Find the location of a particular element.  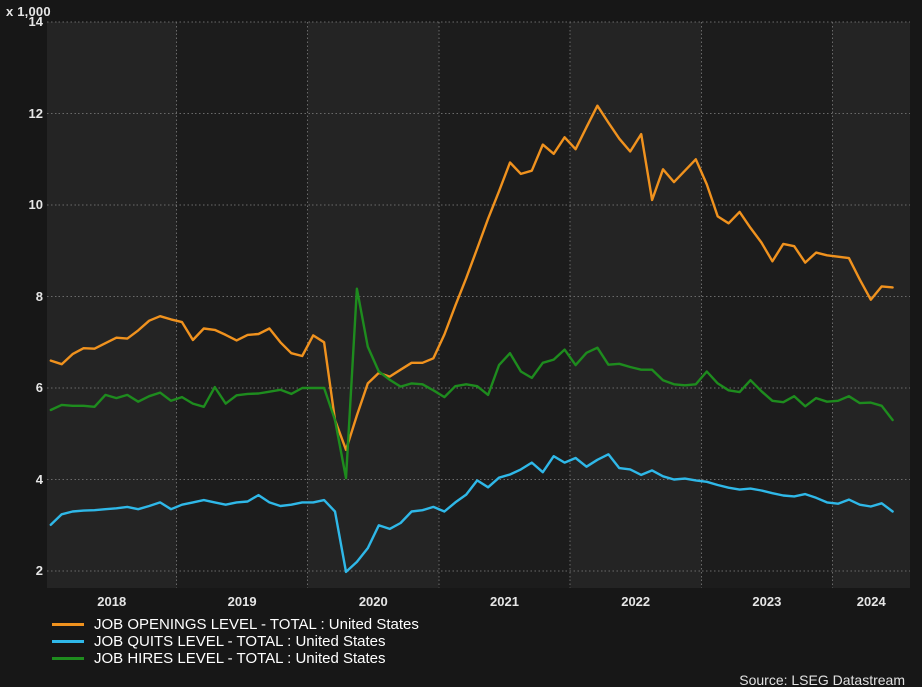

x-tick-label: 2024 is located at coordinates (871, 601).